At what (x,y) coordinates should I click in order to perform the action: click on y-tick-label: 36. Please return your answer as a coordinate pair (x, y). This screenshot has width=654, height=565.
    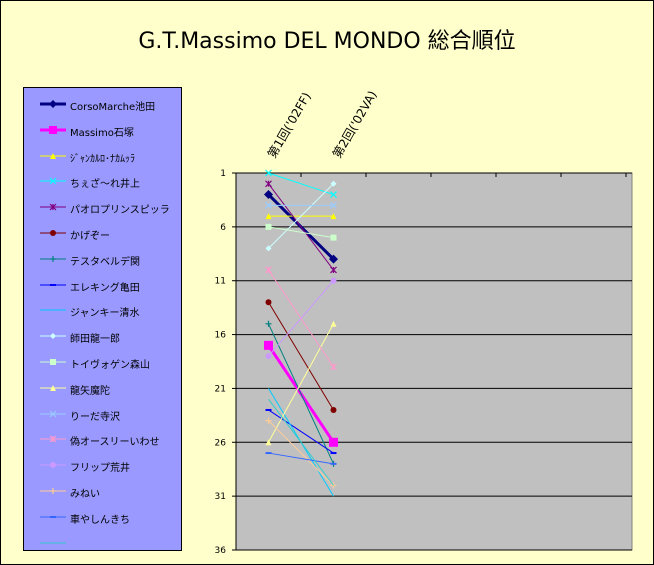
    Looking at the image, I should click on (221, 551).